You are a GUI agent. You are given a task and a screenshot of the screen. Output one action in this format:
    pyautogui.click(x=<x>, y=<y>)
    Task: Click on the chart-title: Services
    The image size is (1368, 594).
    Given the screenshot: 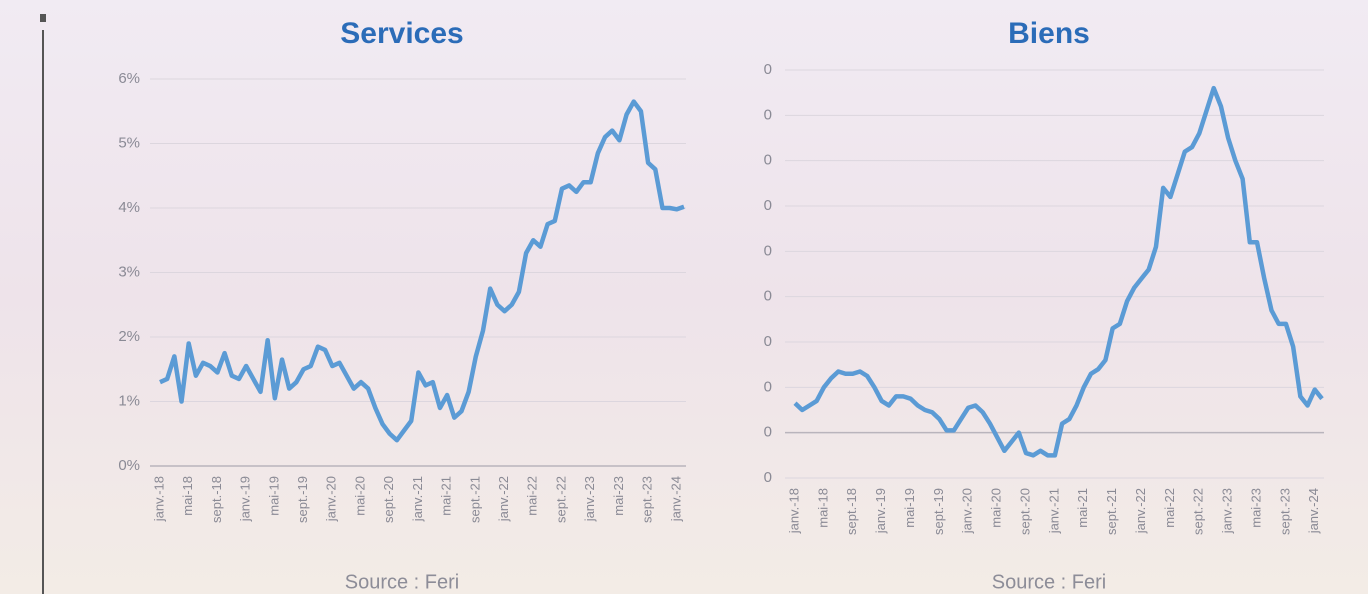 What is the action you would take?
    pyautogui.click(x=401, y=33)
    